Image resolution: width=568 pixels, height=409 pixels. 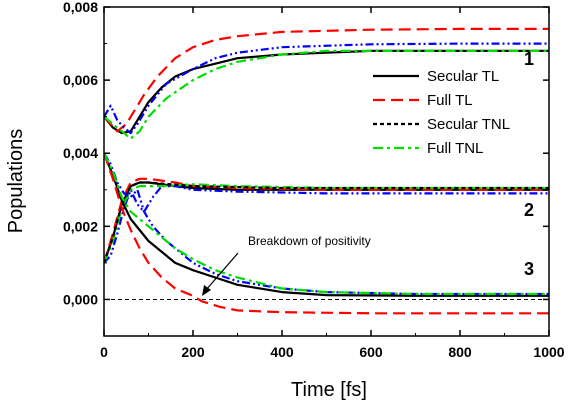 What do you see at coordinates (455, 148) in the screenshot?
I see `legend-label: Full TNL` at bounding box center [455, 148].